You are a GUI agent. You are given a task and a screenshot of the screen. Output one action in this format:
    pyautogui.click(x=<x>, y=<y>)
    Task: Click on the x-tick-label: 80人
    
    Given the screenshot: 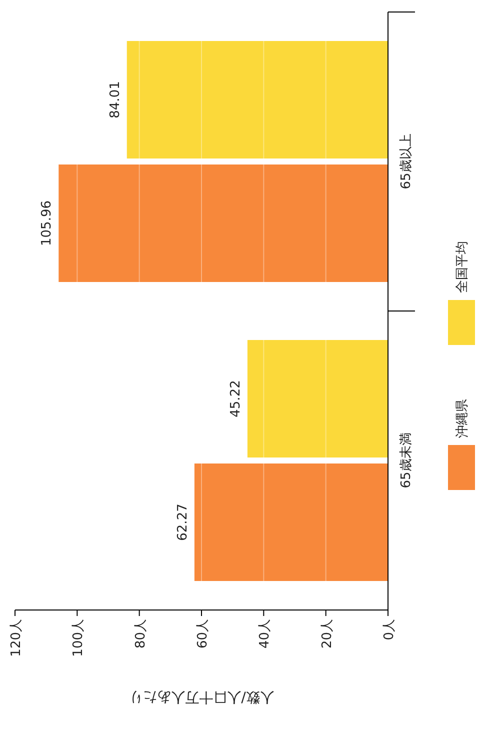 What is the action you would take?
    pyautogui.click(x=140, y=634)
    